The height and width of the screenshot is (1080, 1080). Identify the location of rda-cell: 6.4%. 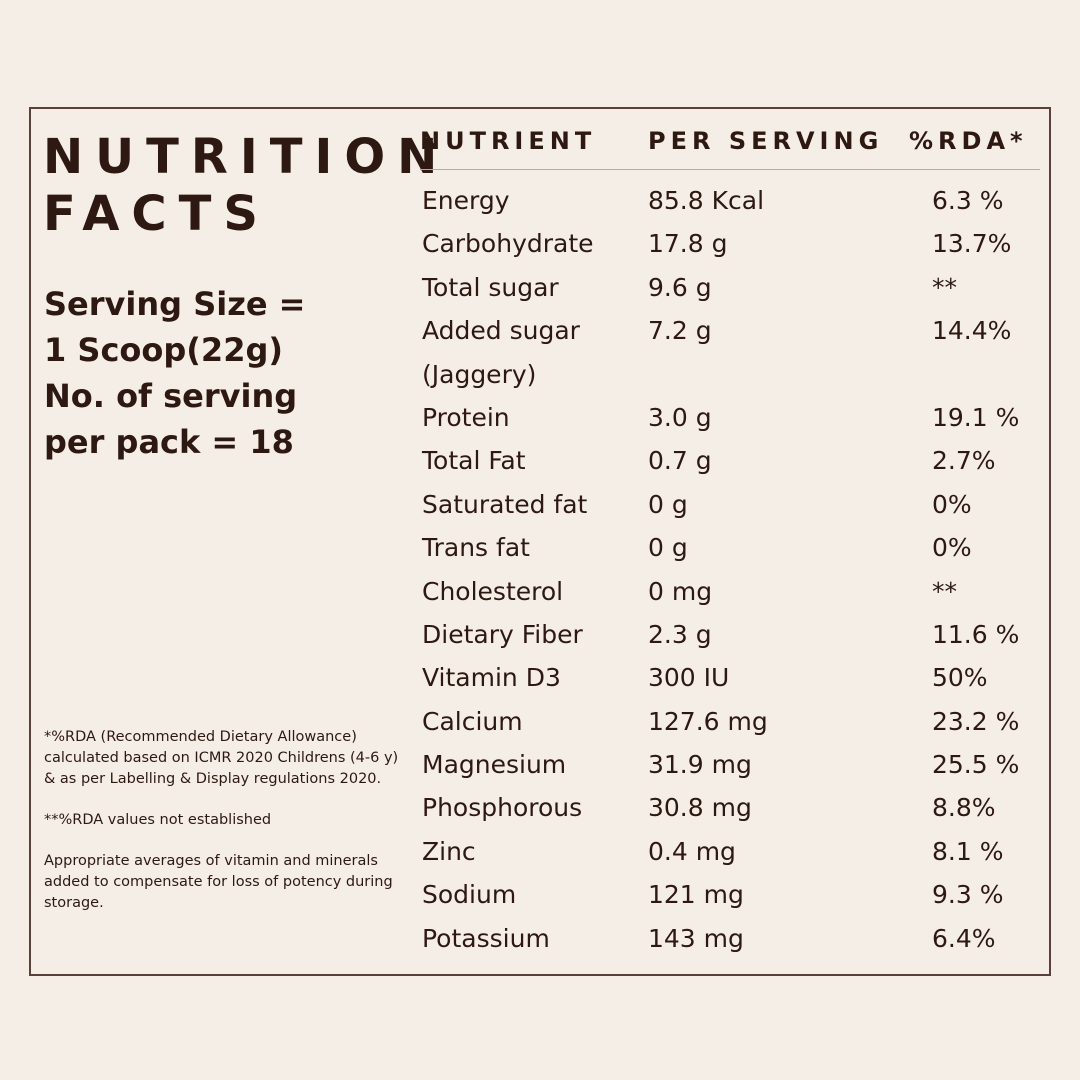
(964, 938).